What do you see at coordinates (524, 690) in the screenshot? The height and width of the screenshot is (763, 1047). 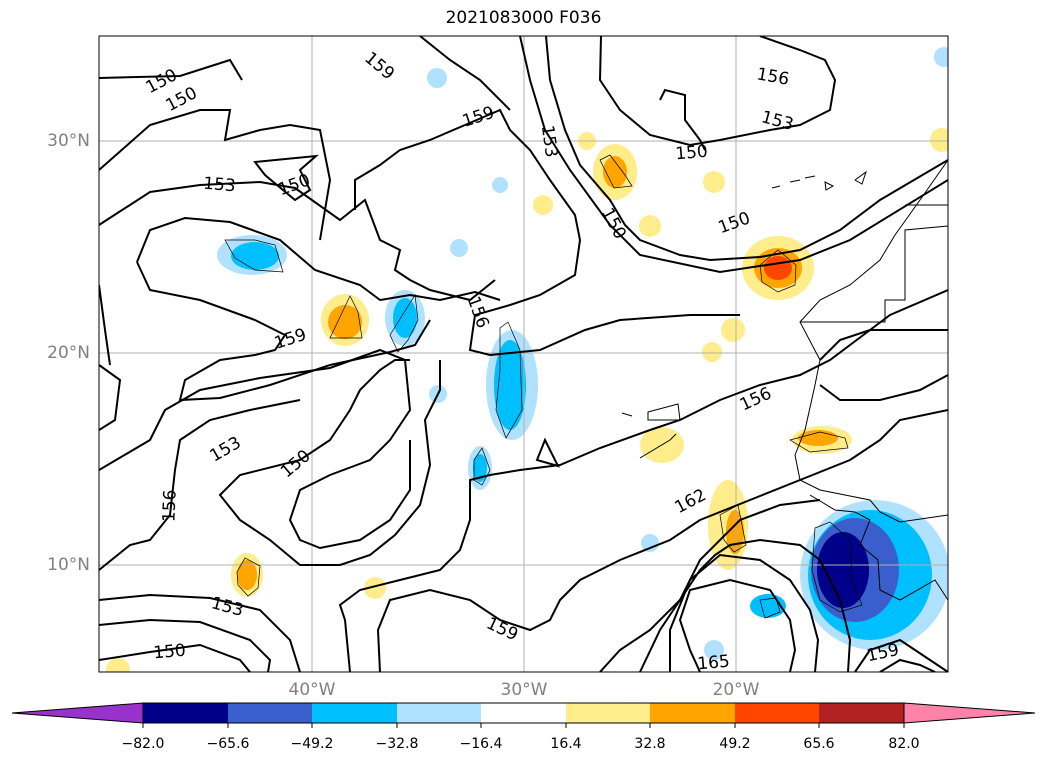 I see `lon-label: 30°W` at bounding box center [524, 690].